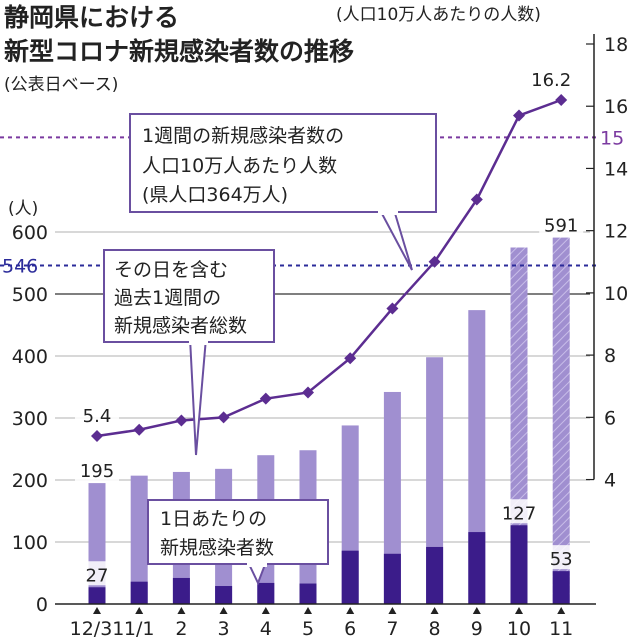 The height and width of the screenshot is (640, 633). I want to click on daily-bar-12/31, so click(97, 595).